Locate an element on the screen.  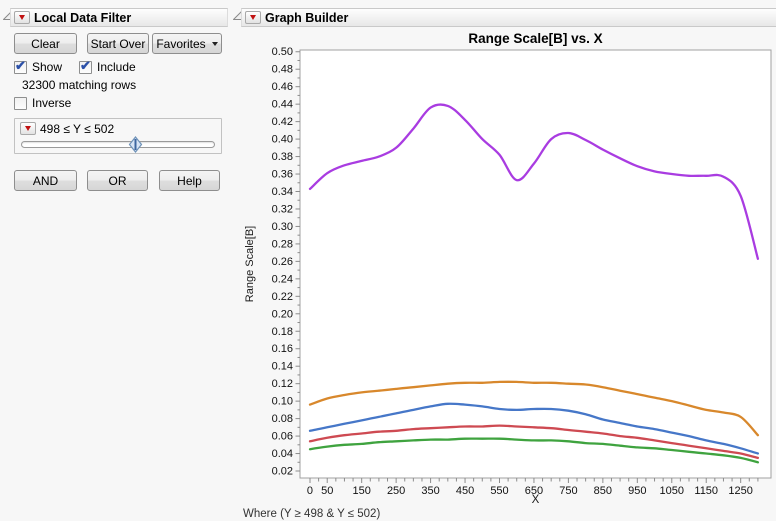
y-tick-label: 0.24 is located at coordinates (282, 279).